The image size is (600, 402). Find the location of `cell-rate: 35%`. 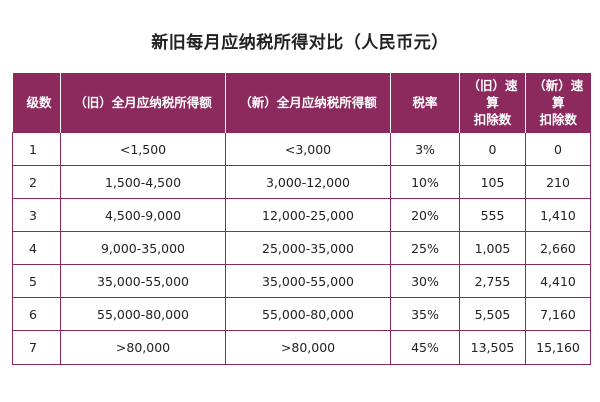

cell-rate: 35% is located at coordinates (425, 314).